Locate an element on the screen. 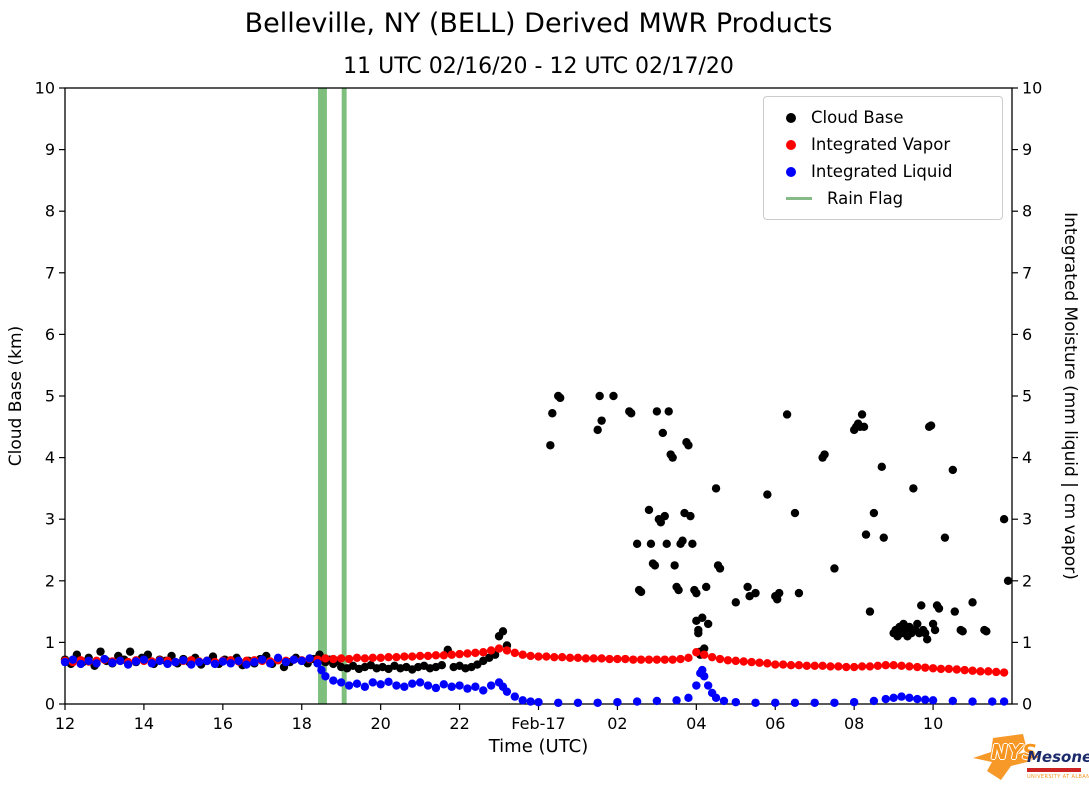  svg-text: 04 is located at coordinates (696, 723).